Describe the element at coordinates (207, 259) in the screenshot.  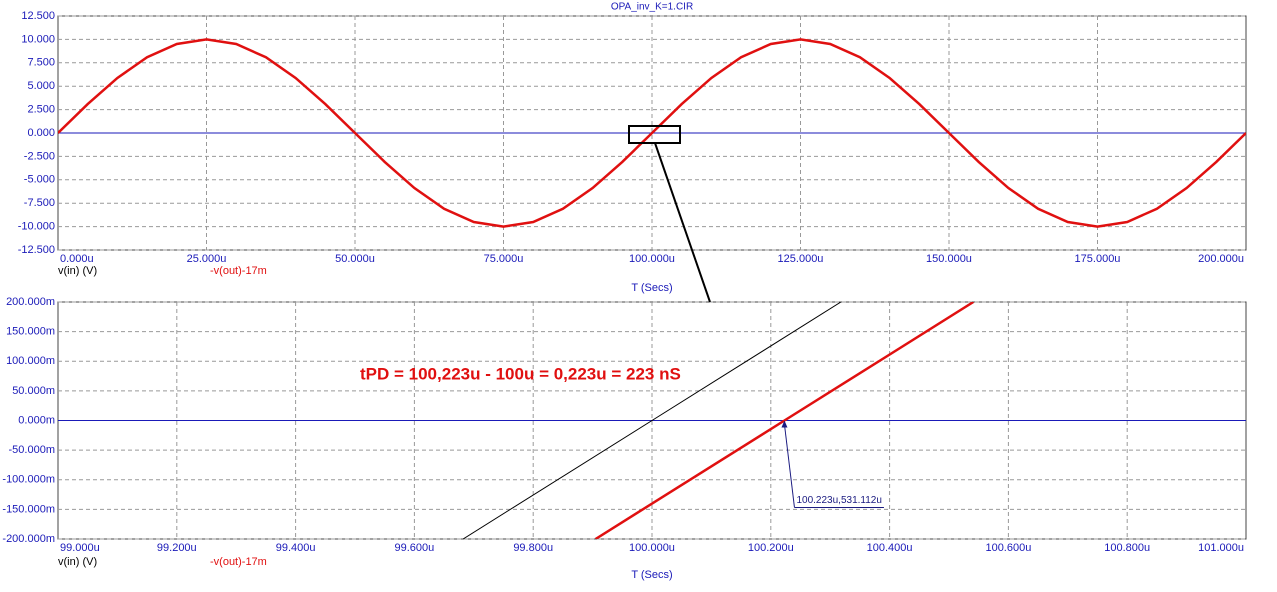
I see `x-tick-label: 25.000u` at that location.